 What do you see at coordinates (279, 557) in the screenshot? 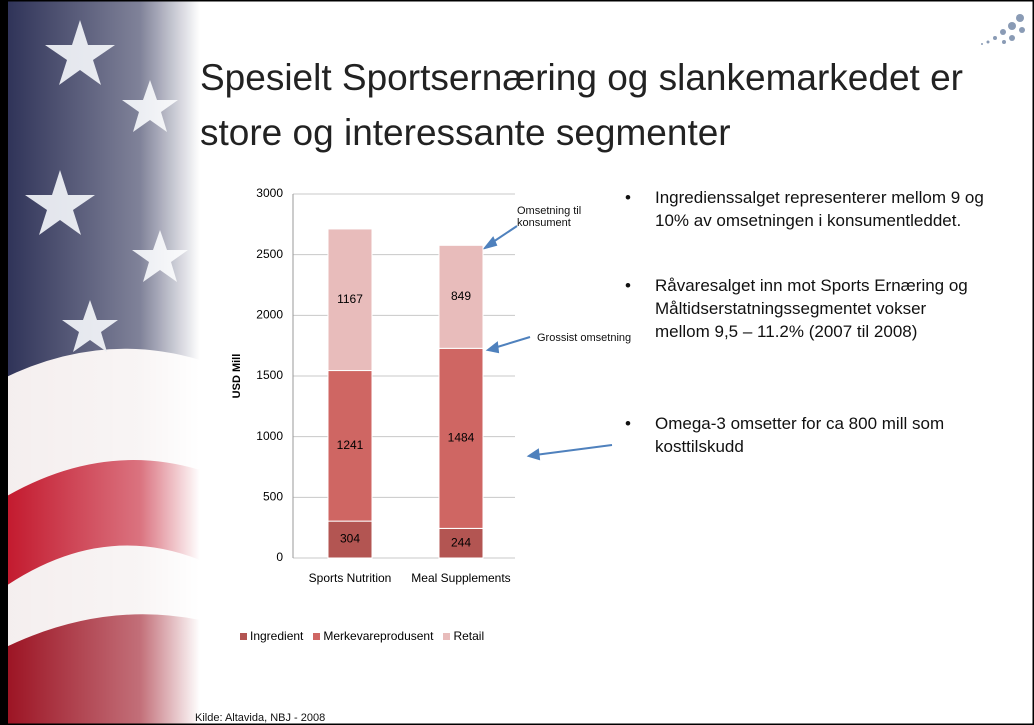
I see `y-tick-label: 0` at bounding box center [279, 557].